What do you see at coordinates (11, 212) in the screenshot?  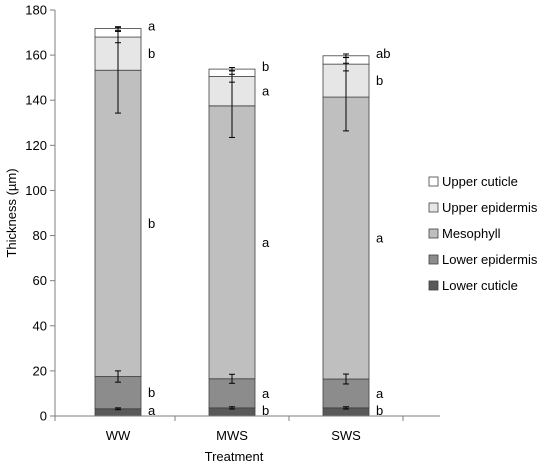 I see `y-axis-title: Thickness (µm)` at bounding box center [11, 212].